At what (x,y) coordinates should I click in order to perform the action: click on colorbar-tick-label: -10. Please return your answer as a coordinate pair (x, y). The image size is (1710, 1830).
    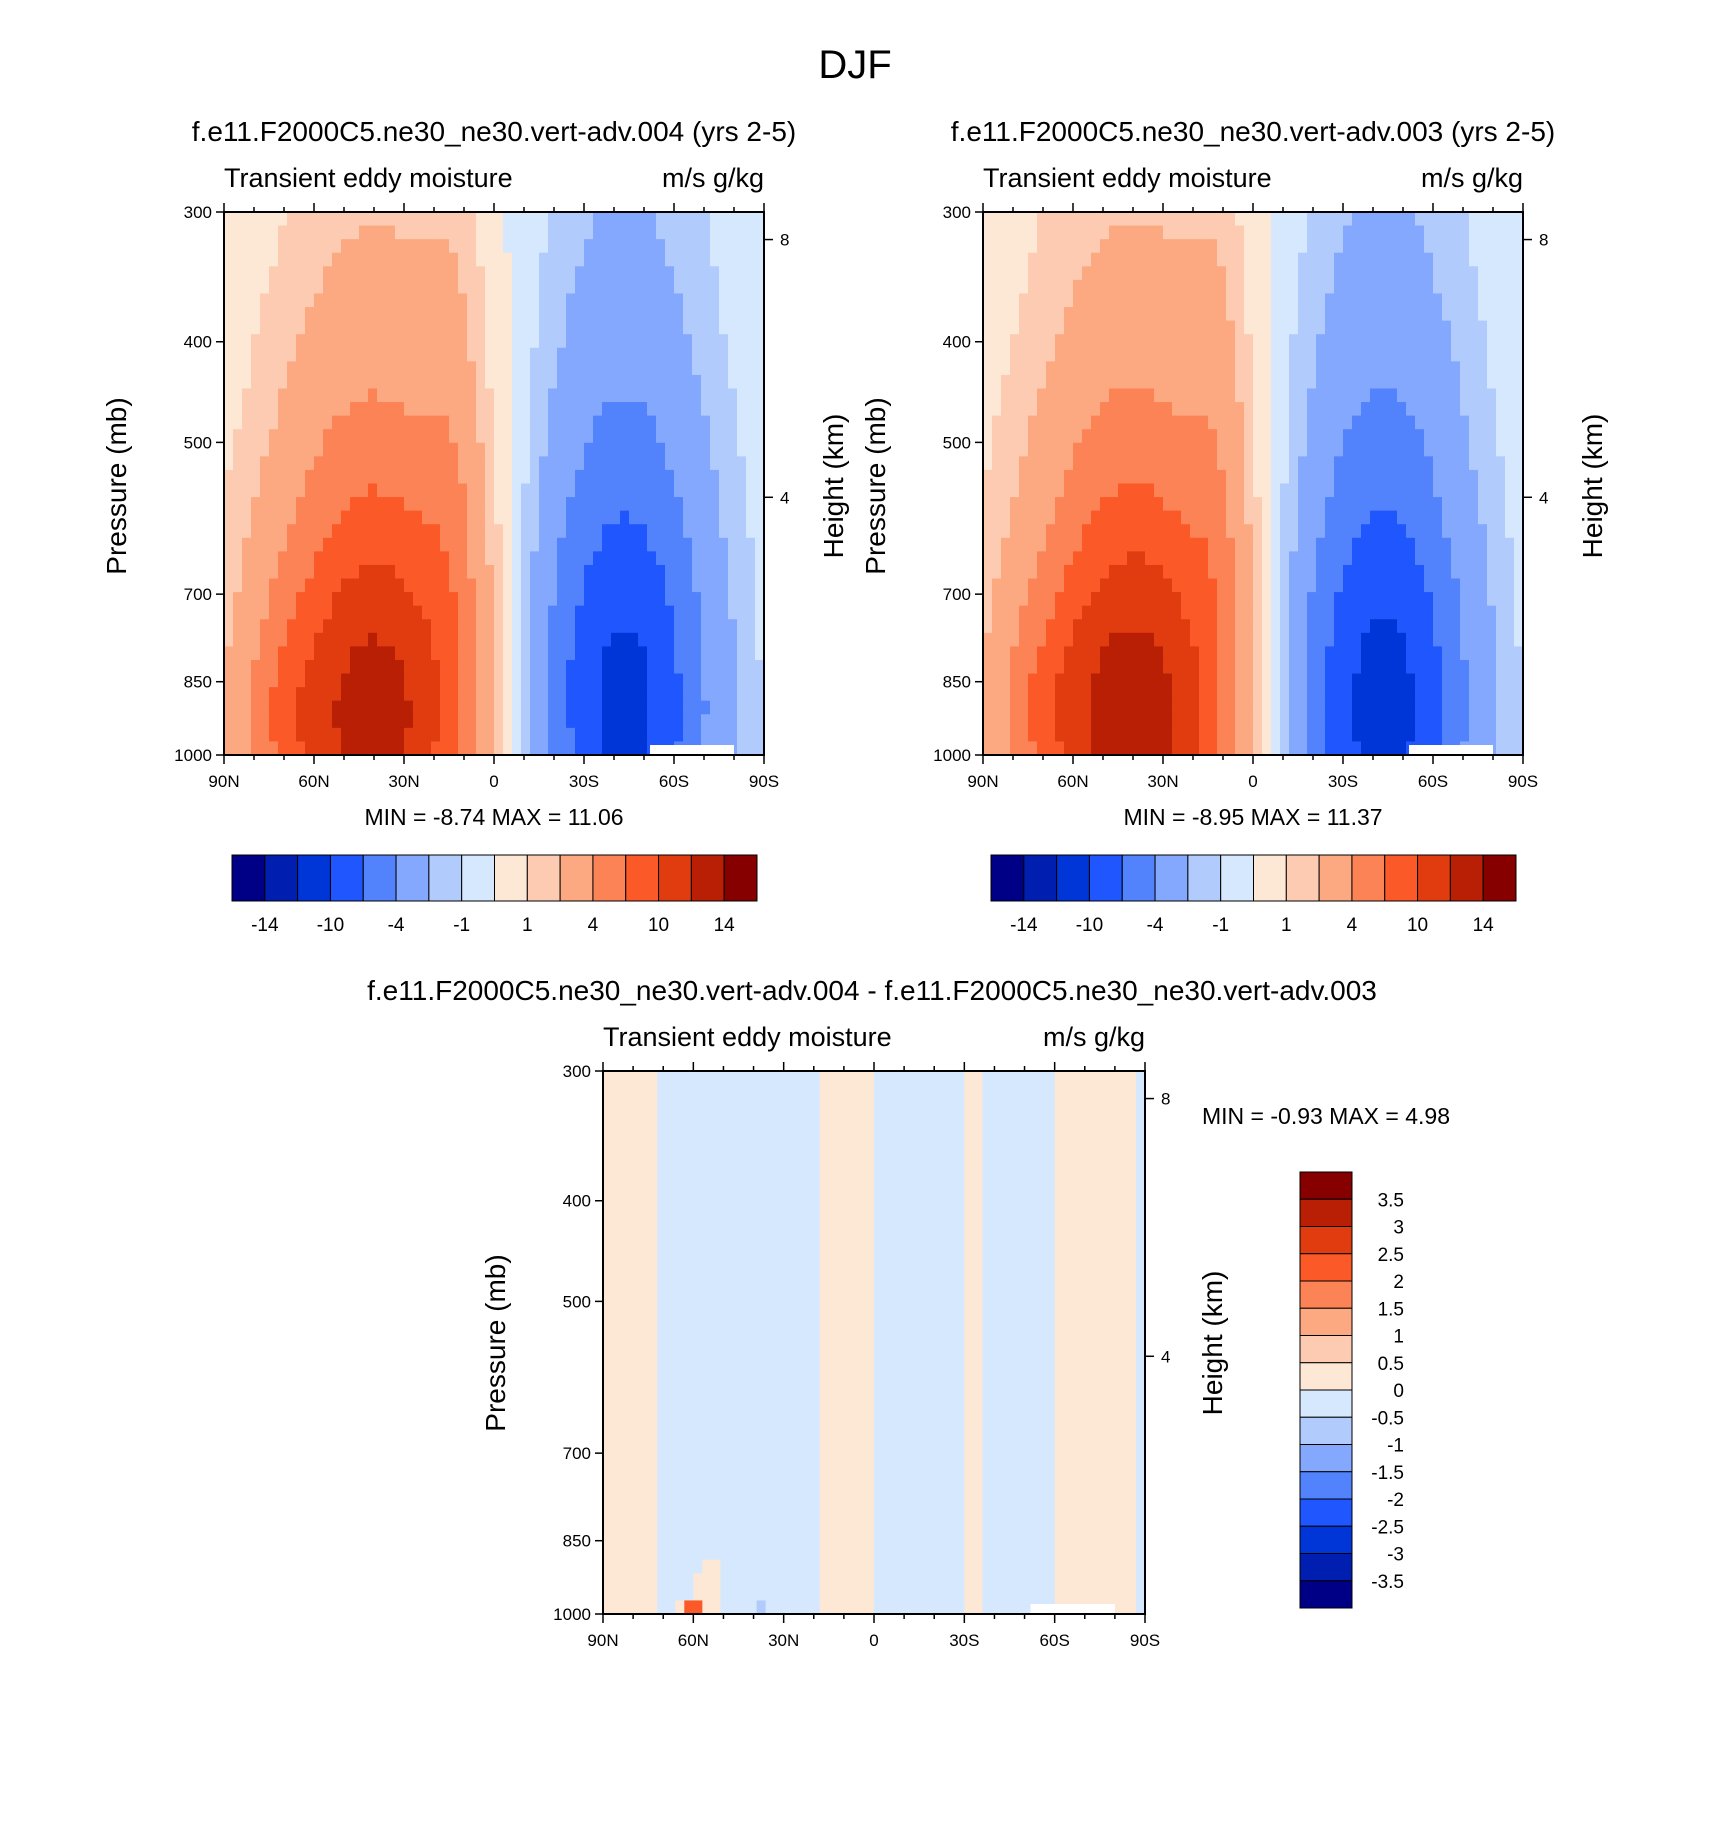
    Looking at the image, I should click on (330, 925).